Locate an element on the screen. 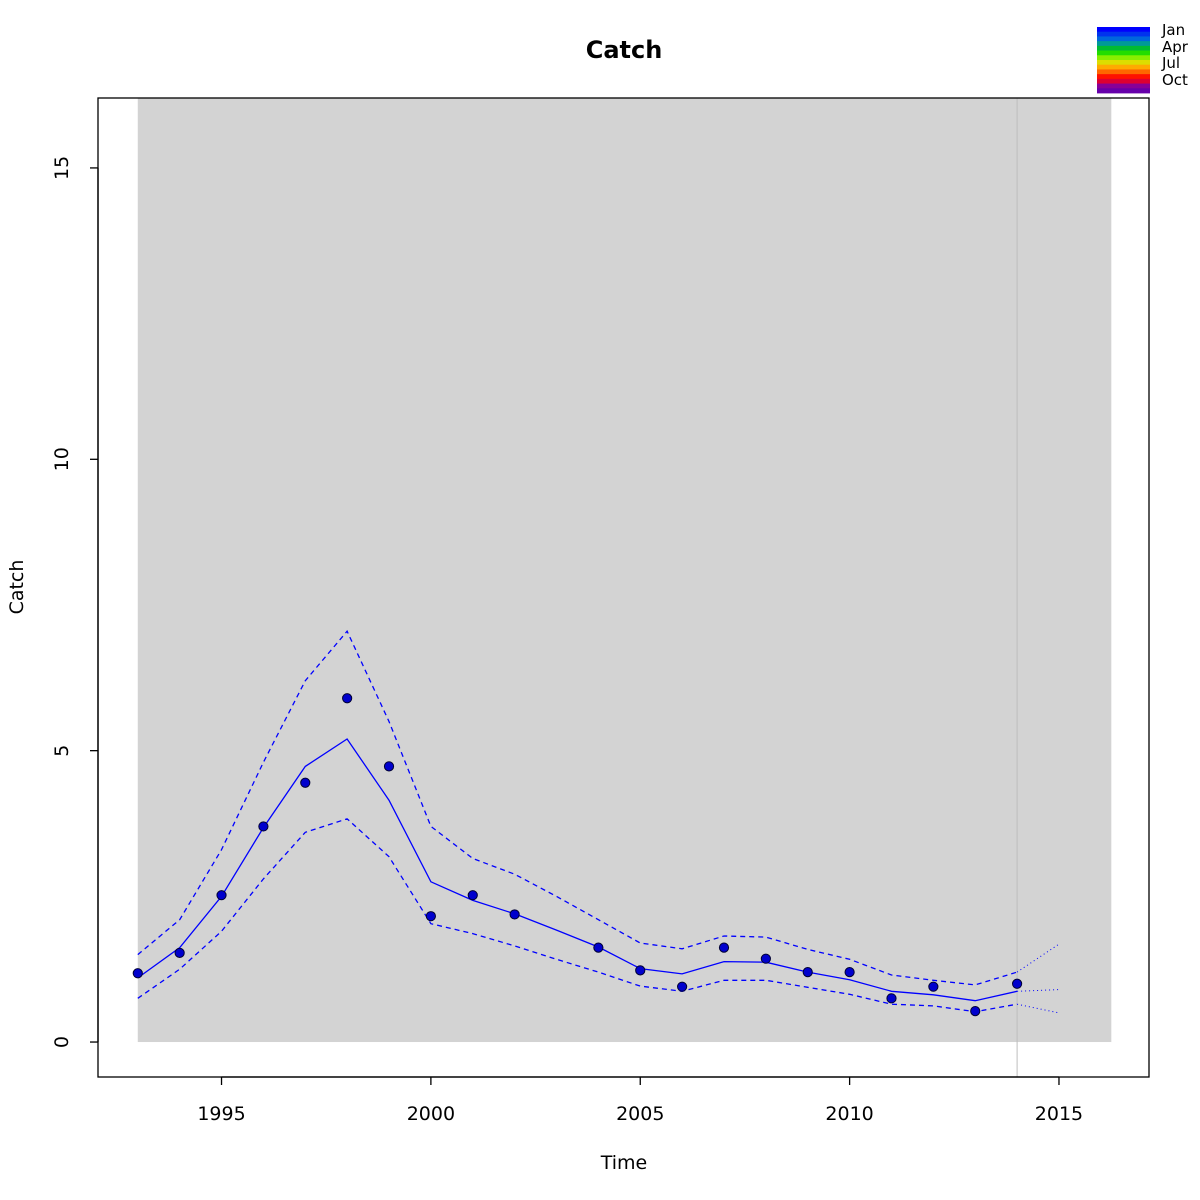  y-tick-label: 10 is located at coordinates (62, 459).